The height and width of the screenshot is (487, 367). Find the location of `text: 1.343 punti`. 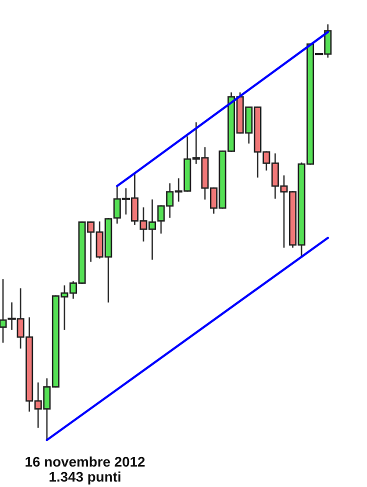

text: 1.343 punti is located at coordinates (85, 478).